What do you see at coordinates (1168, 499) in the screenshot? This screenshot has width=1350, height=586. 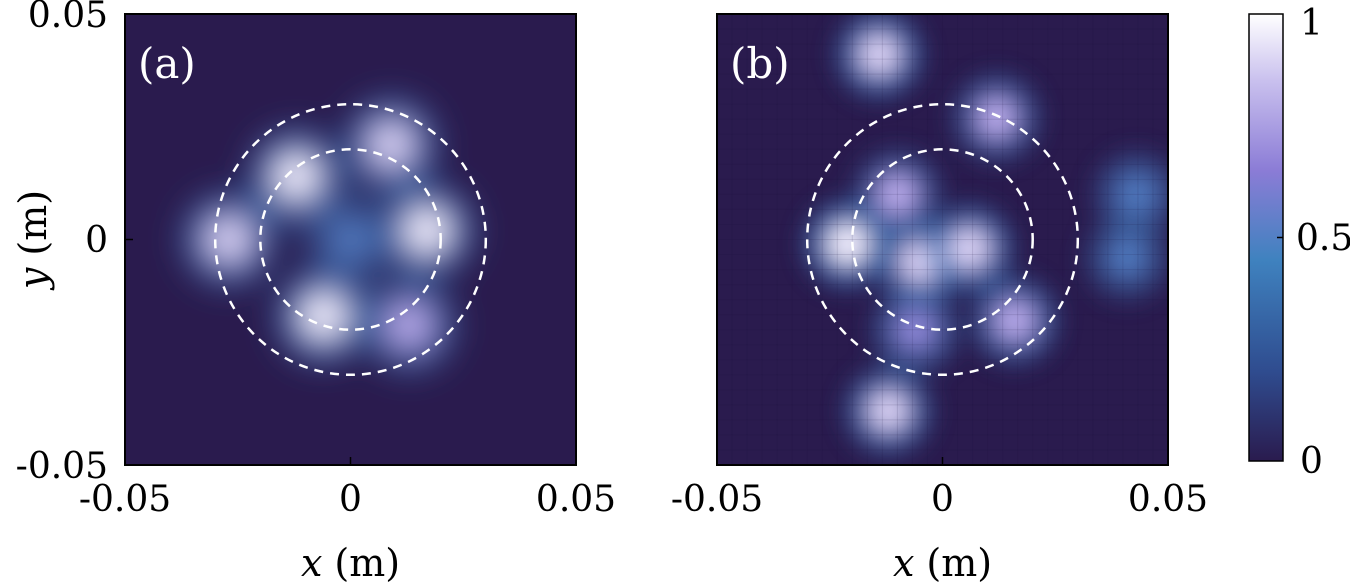 I see `panel-b-x-tick-label: 0.05` at bounding box center [1168, 499].